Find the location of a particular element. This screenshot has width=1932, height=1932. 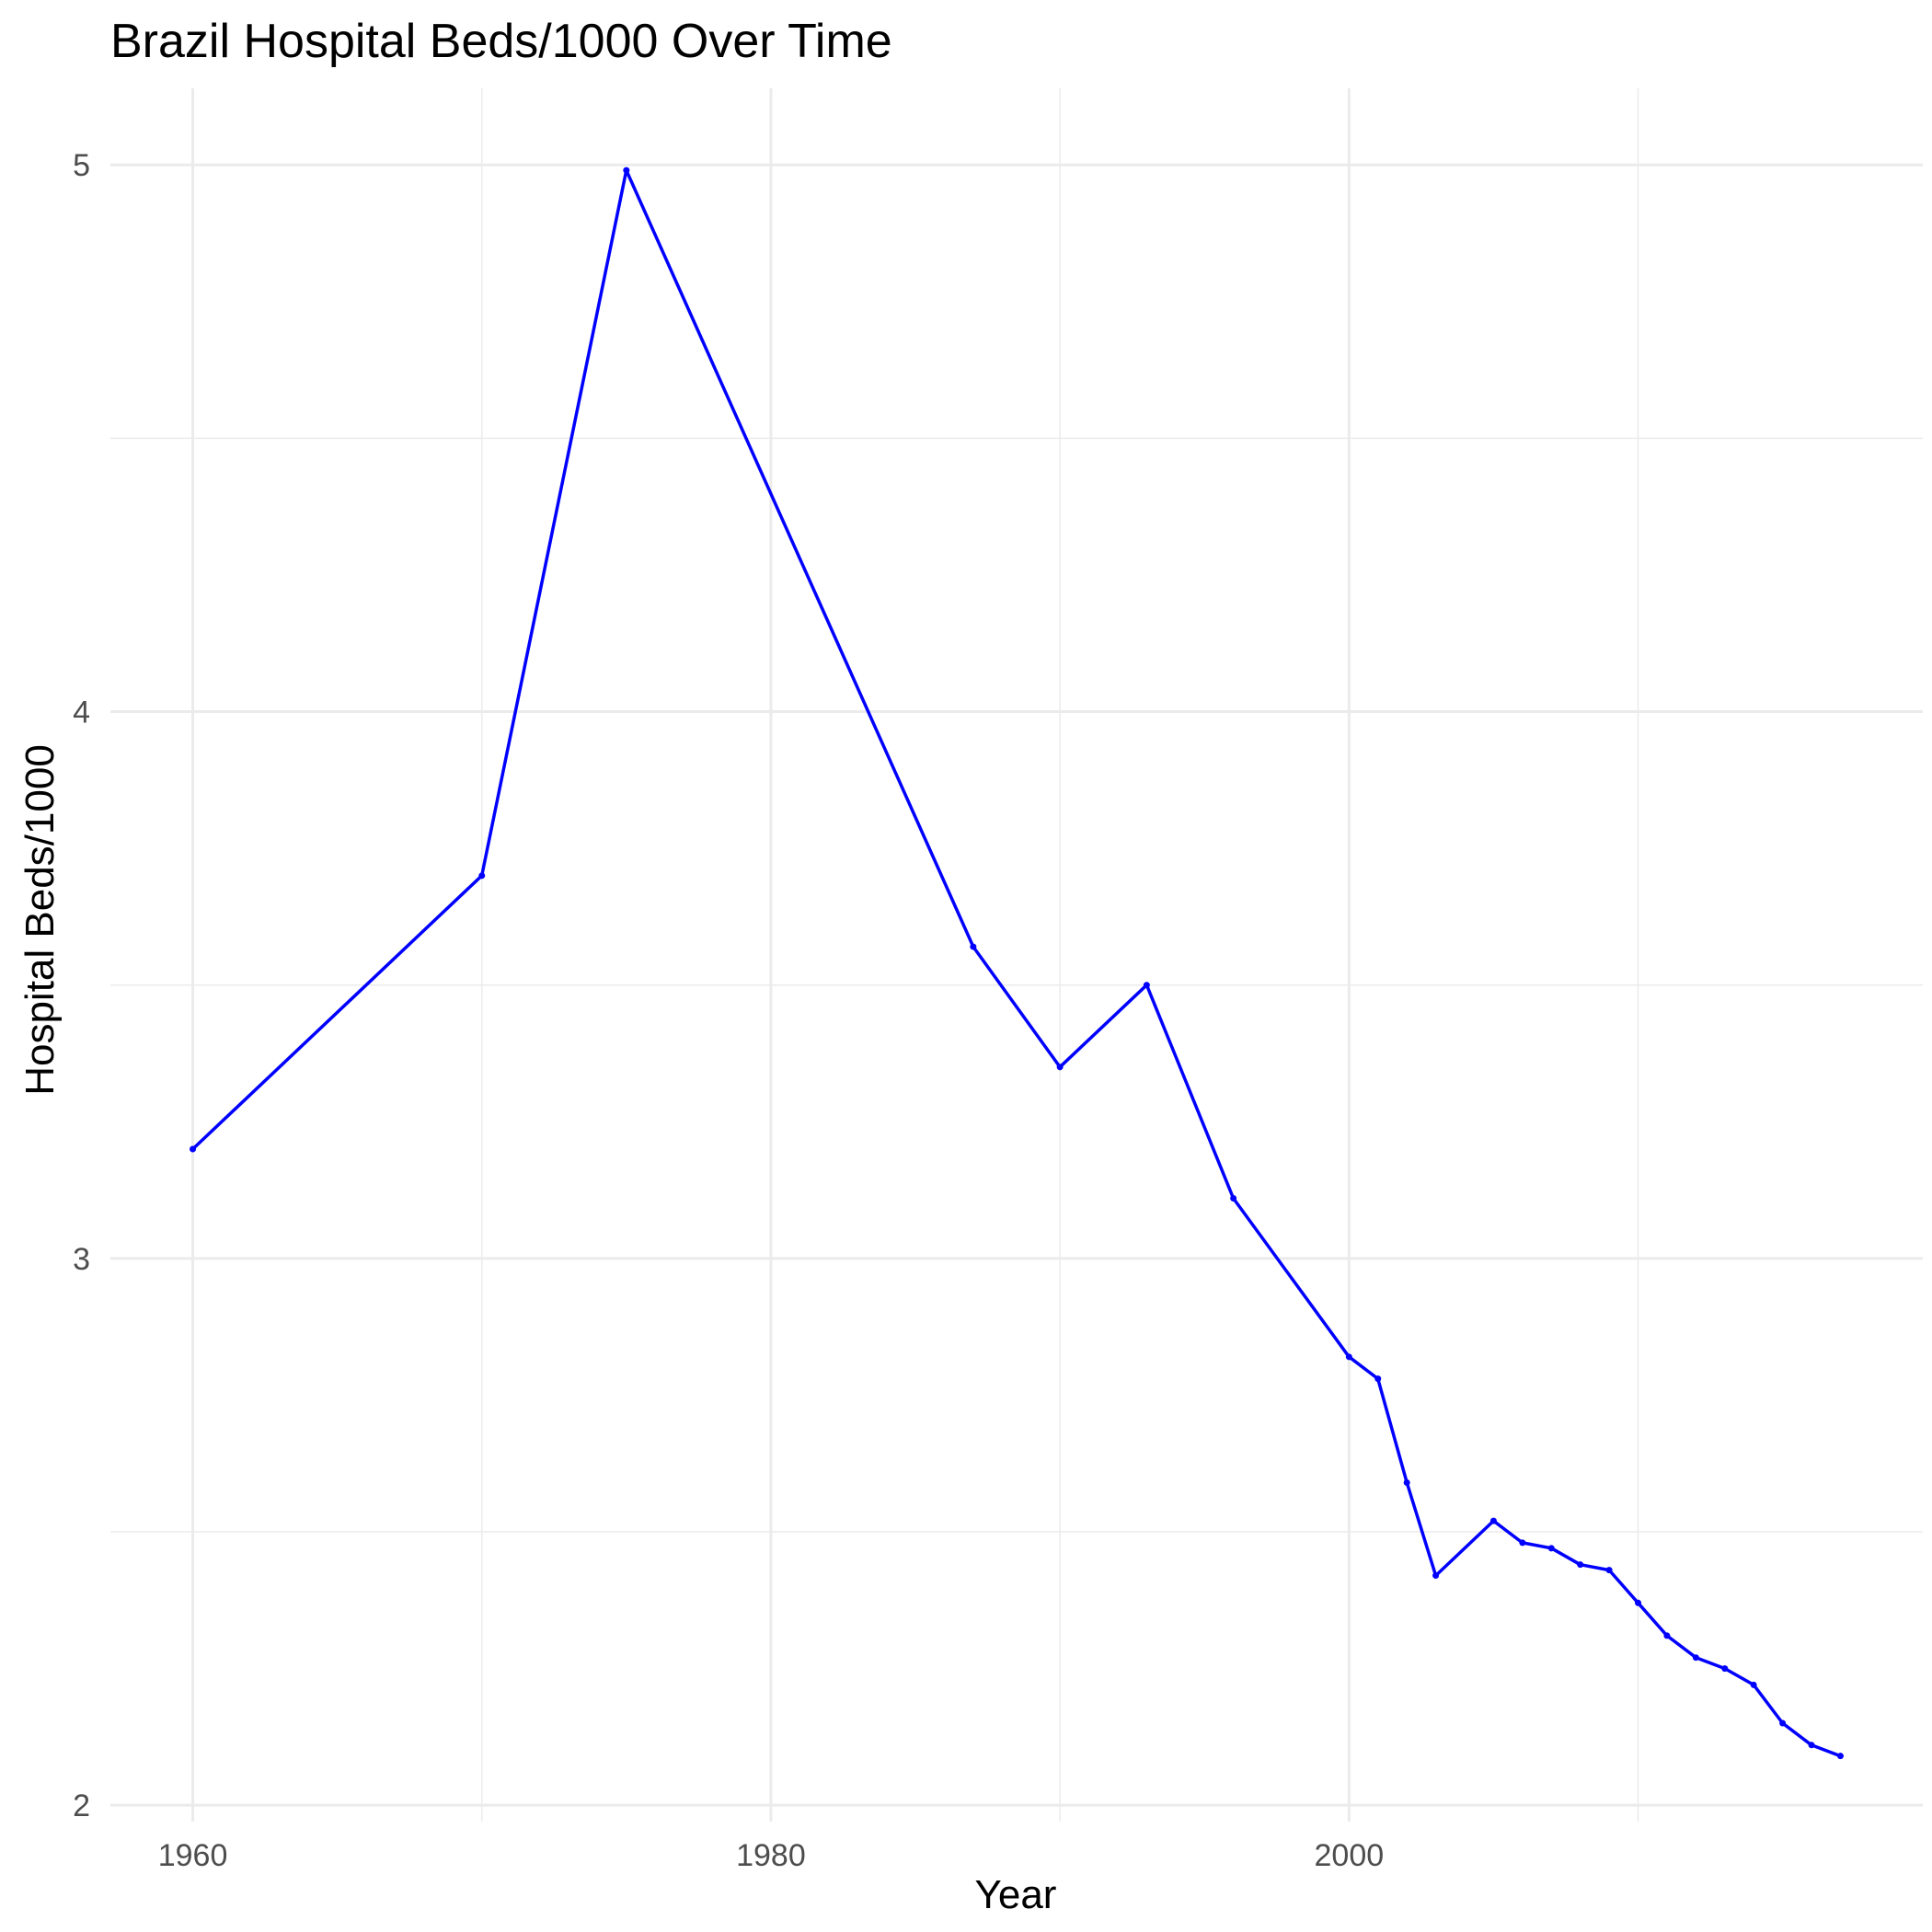

y-tick-label: 5 is located at coordinates (81, 165).